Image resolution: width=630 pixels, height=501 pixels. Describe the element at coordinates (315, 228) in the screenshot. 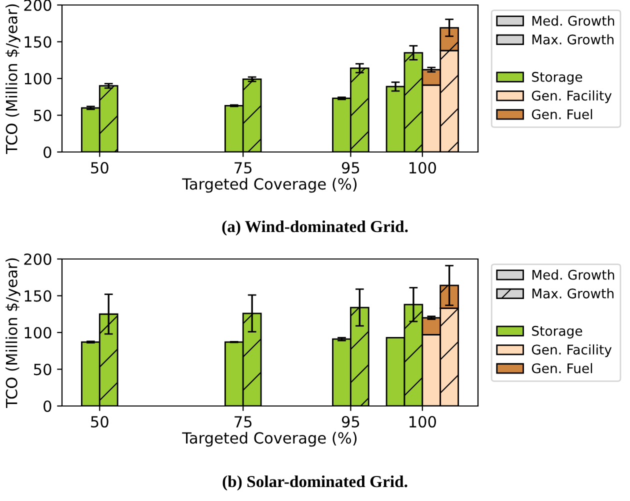

I see `text: (a) Wind-dominated Grid.` at that location.